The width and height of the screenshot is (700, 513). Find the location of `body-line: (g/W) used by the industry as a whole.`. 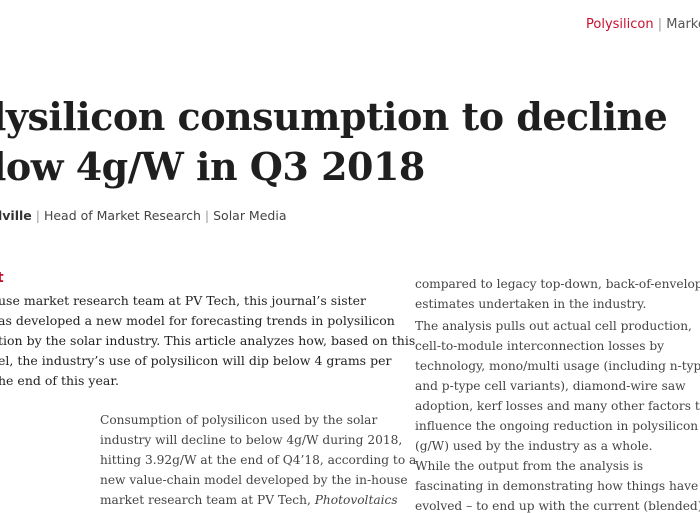

body-line: (g/W) used by the industry as a whole. is located at coordinates (534, 446).